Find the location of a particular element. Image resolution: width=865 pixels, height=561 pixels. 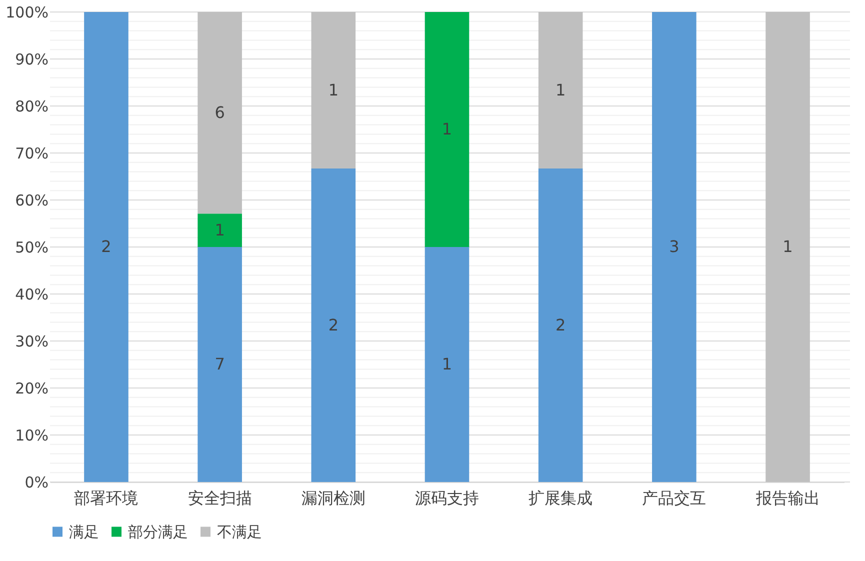

legend-label: 不满足 is located at coordinates (239, 531).